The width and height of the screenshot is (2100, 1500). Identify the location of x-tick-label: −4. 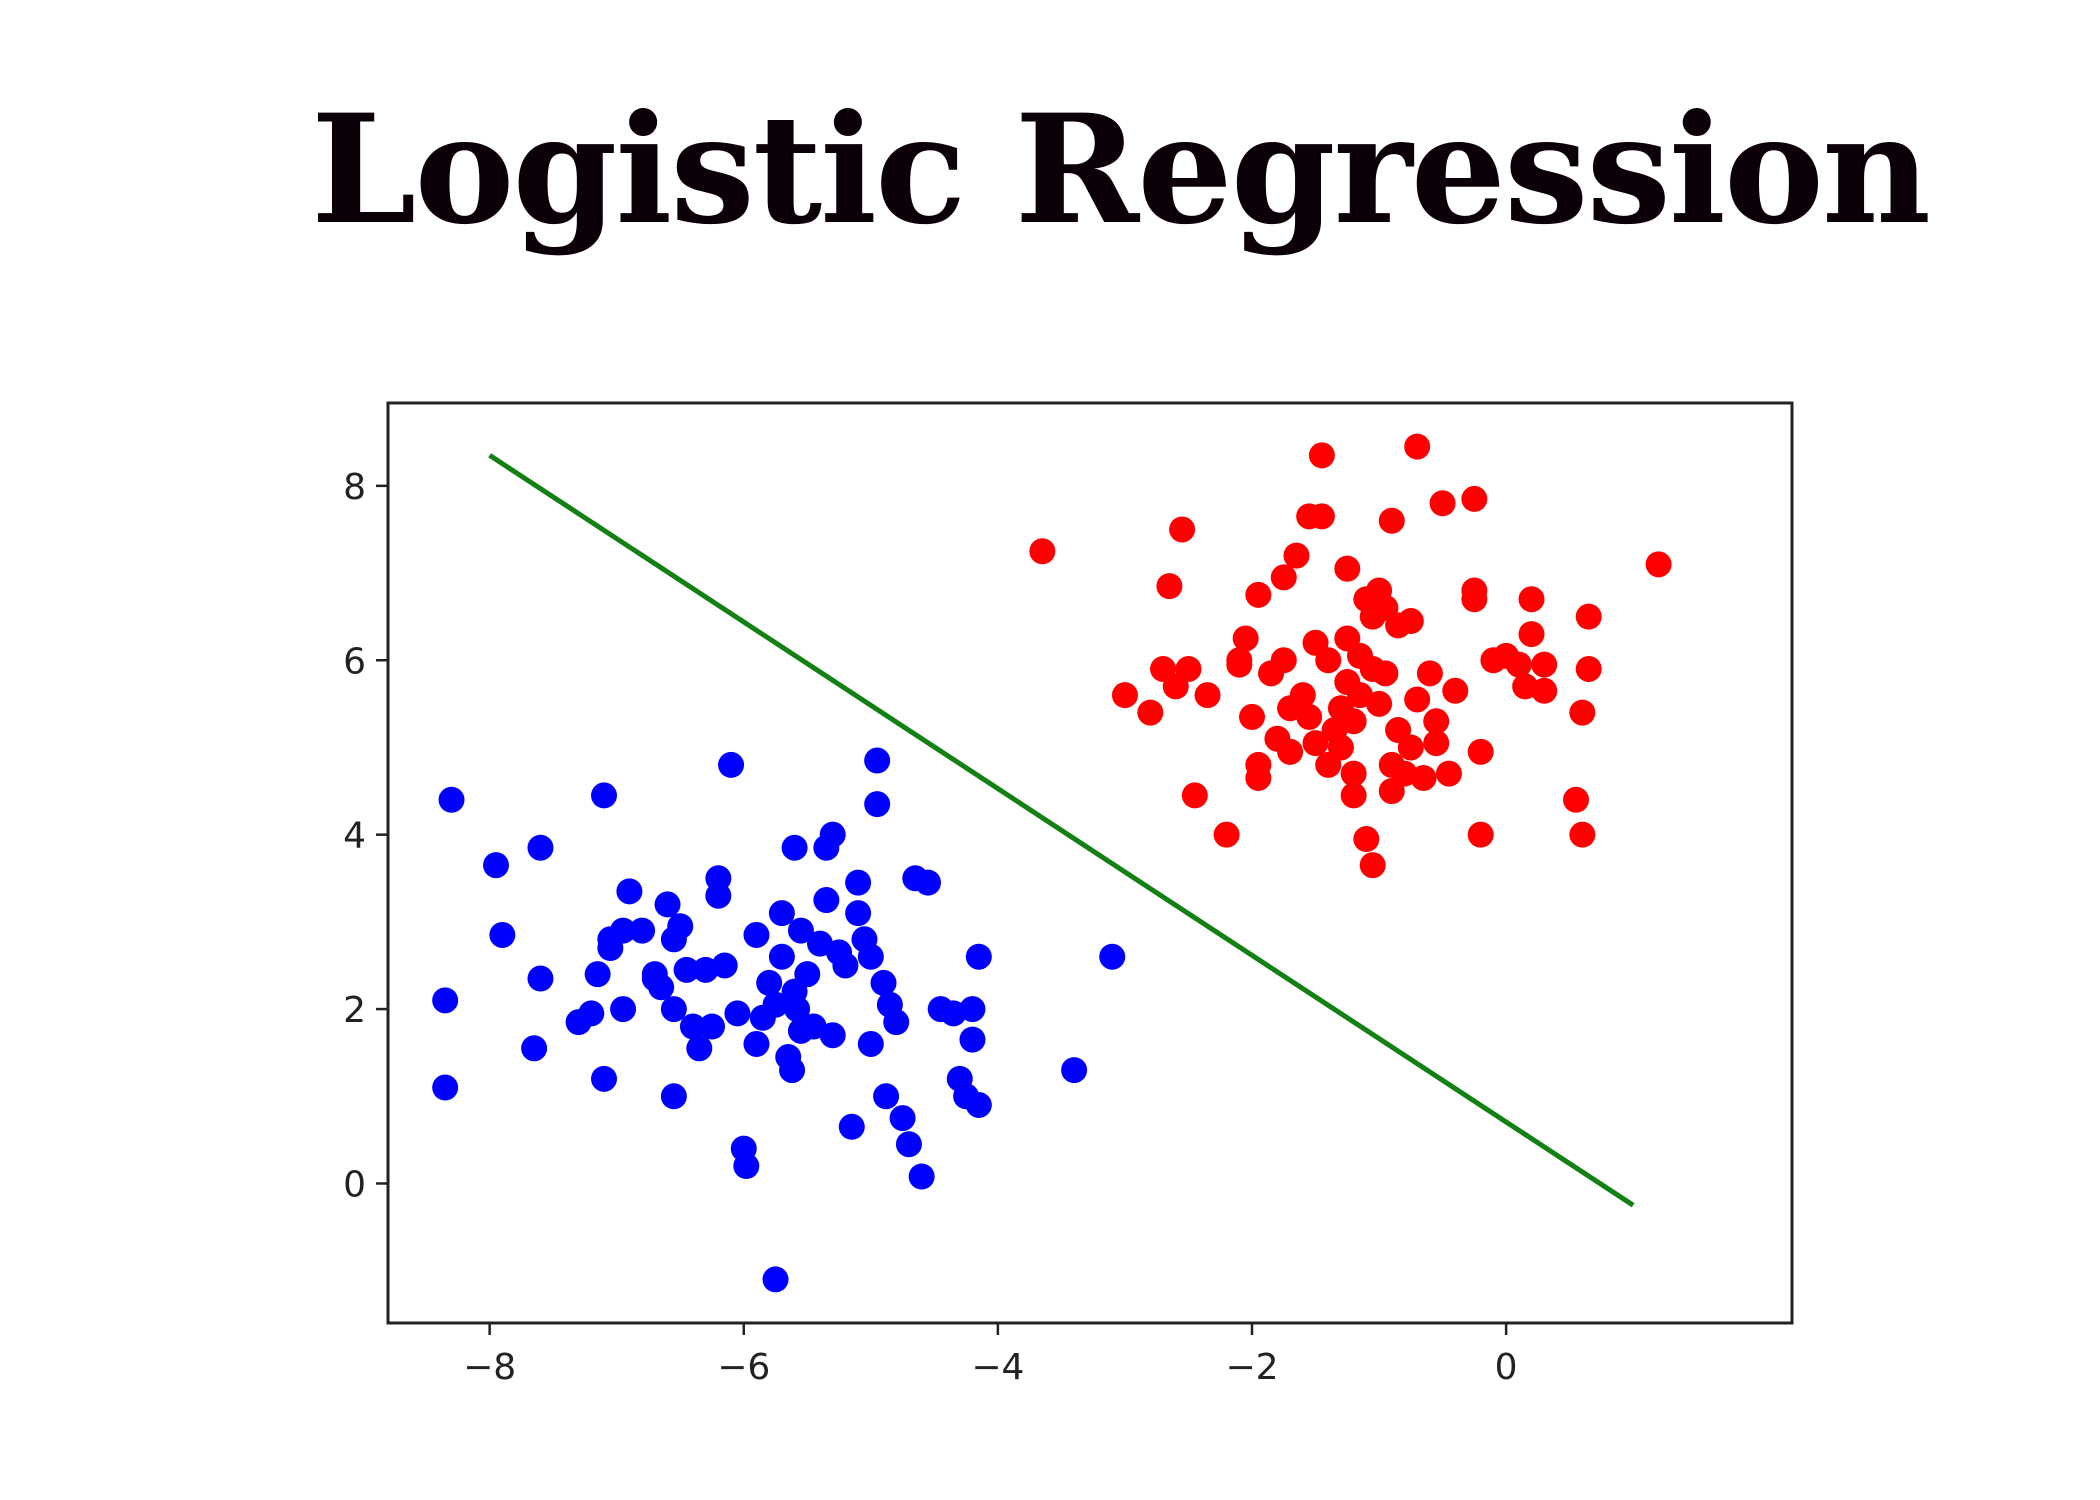
(997, 1367).